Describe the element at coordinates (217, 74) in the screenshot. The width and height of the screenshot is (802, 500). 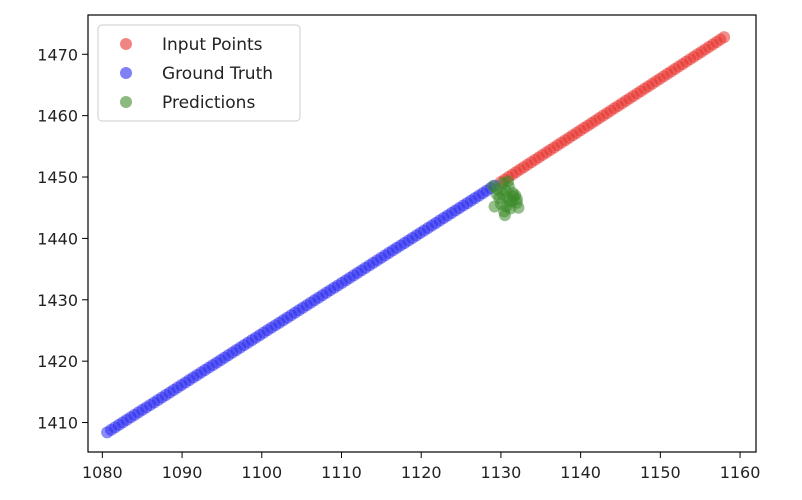
I see `legend-label-ground-truth: Ground Truth` at that location.